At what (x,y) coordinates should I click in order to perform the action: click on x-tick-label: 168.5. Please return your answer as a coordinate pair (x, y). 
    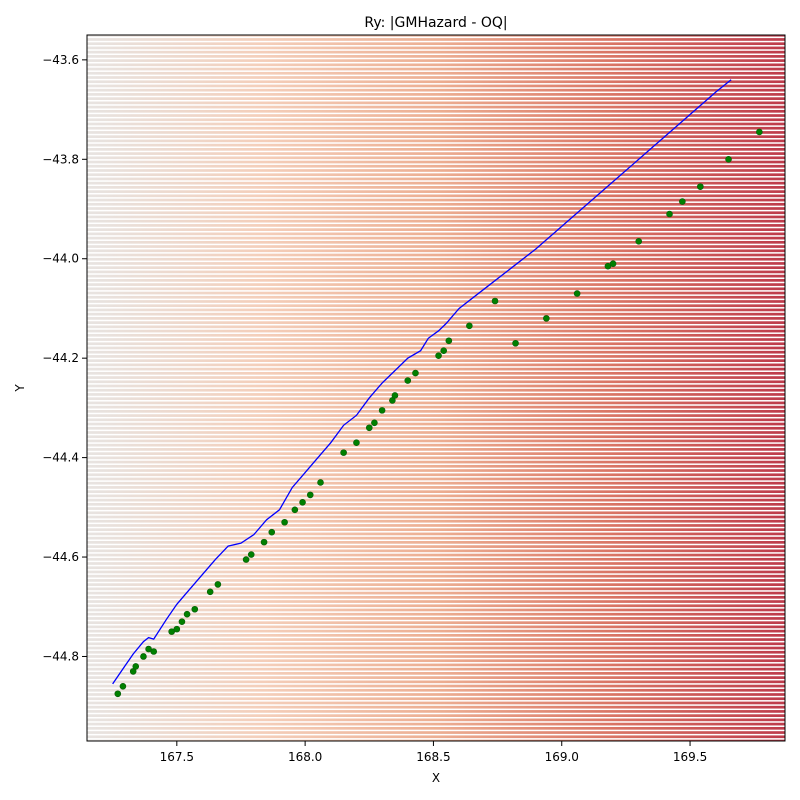
    Looking at the image, I should click on (433, 757).